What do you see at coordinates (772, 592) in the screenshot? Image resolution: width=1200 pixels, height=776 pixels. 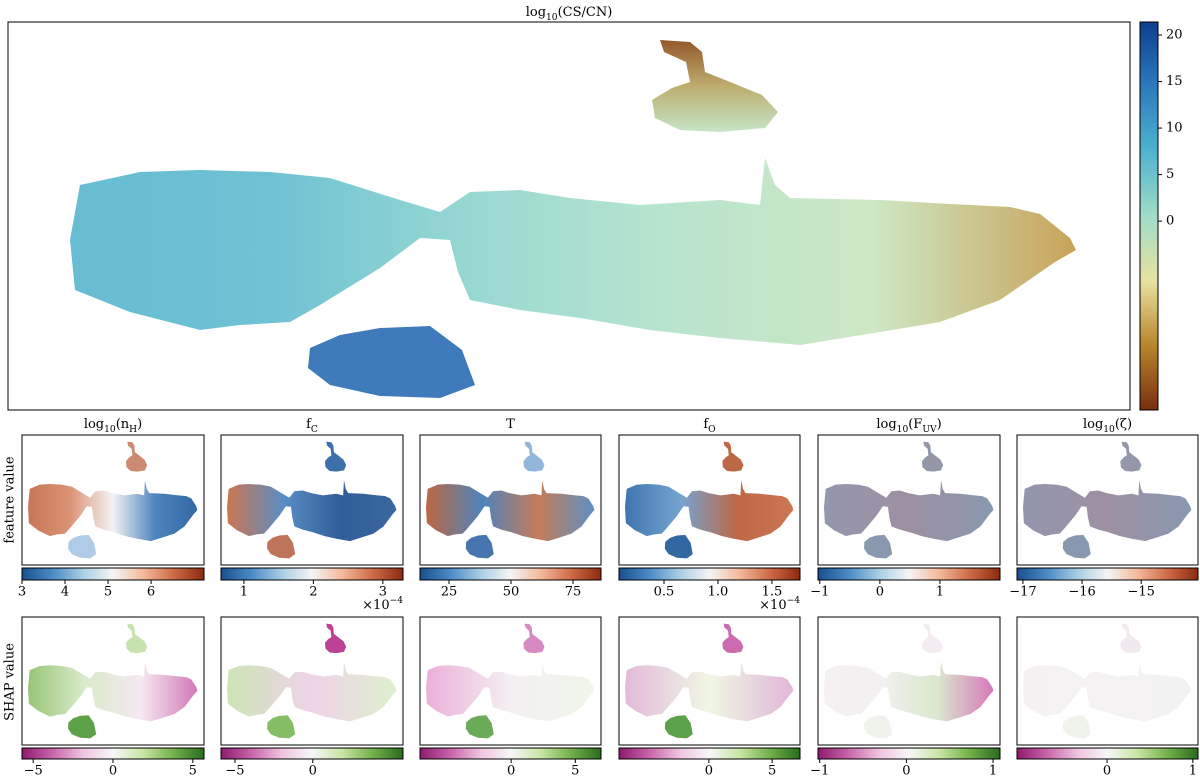 I see `colorbar-tick-label: 1.5` at bounding box center [772, 592].